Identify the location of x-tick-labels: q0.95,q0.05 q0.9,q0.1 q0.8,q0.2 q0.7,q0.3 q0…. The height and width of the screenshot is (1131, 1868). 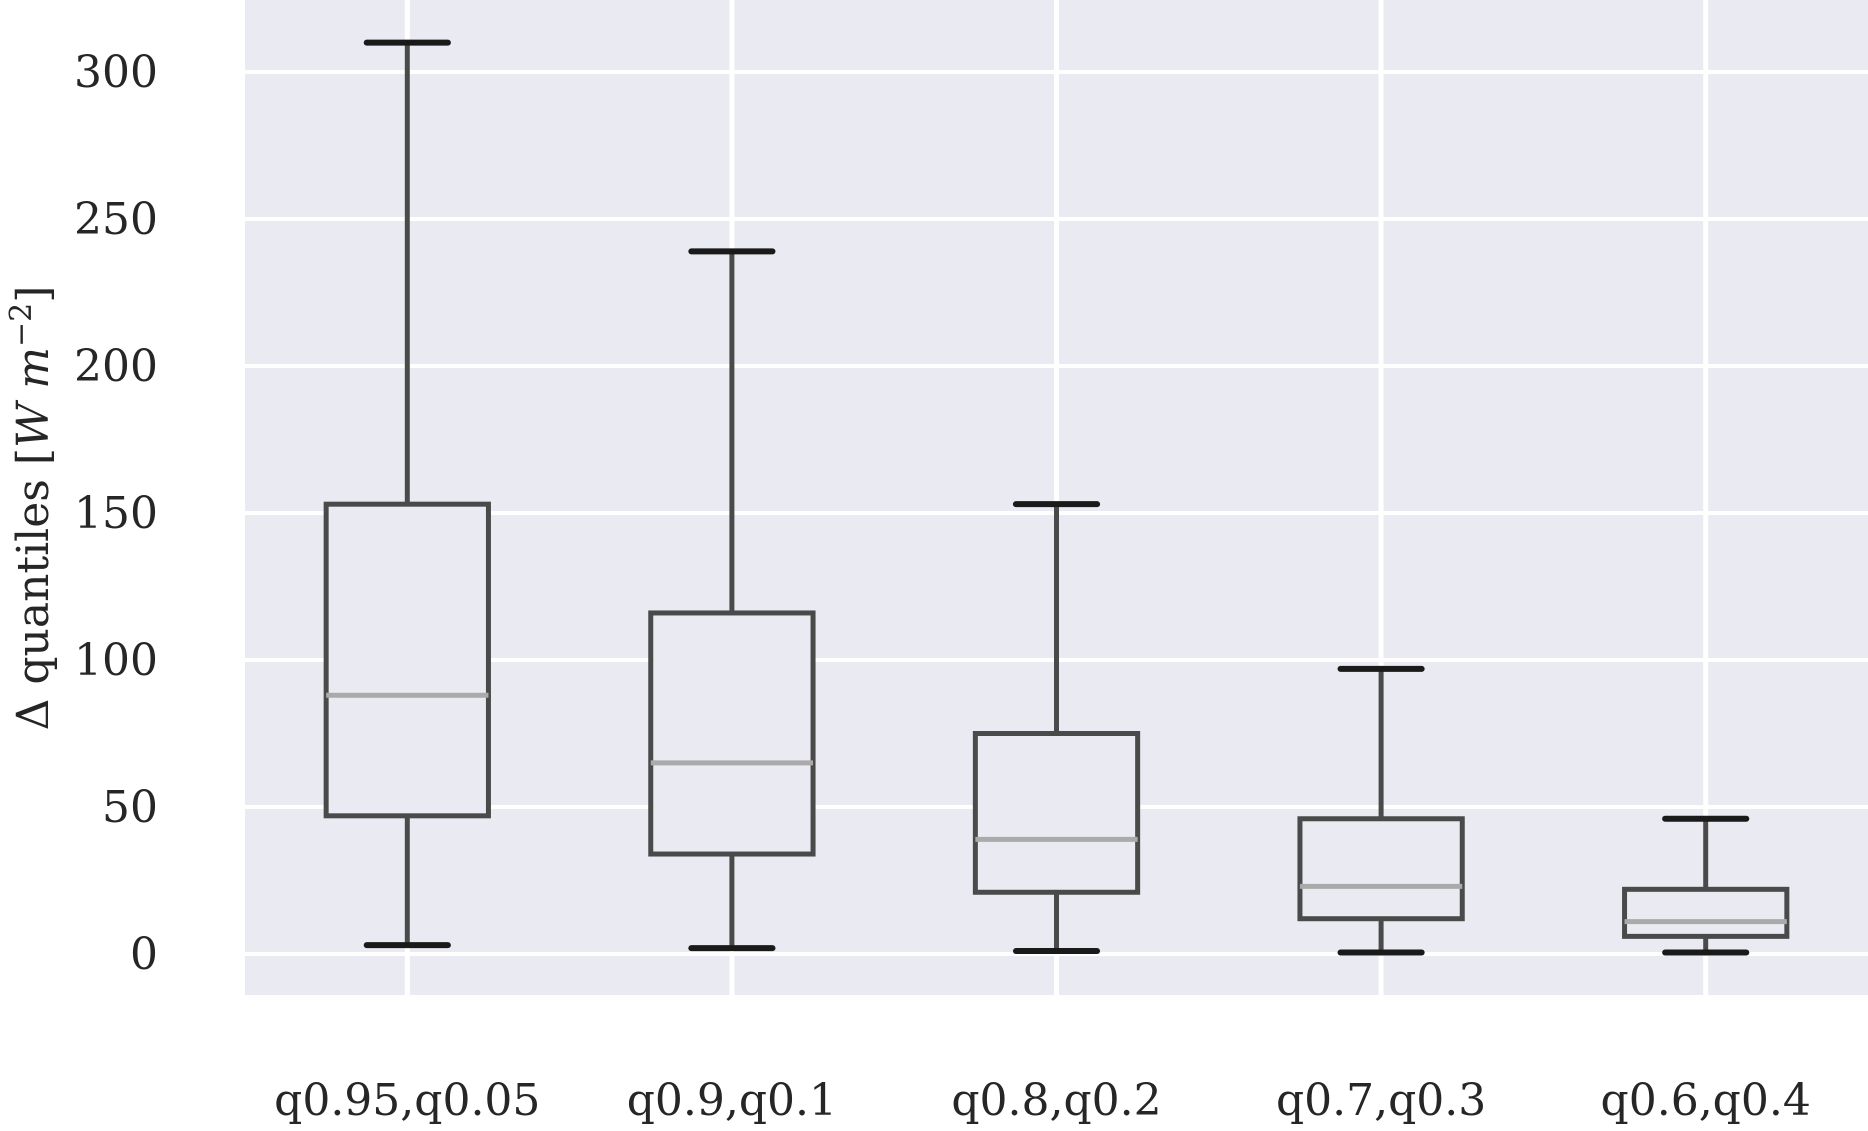
(1042, 1100).